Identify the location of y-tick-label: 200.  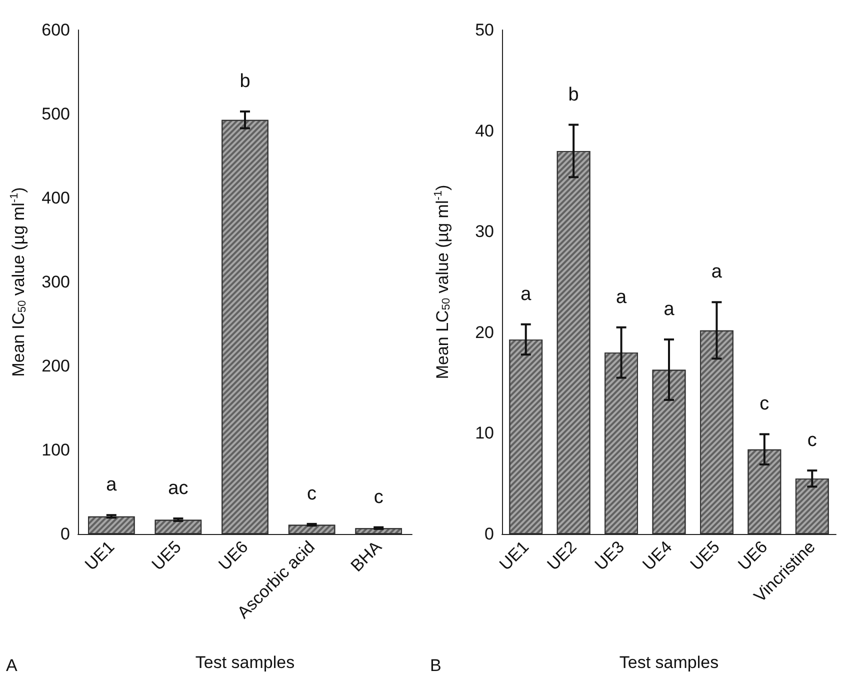
(56, 366).